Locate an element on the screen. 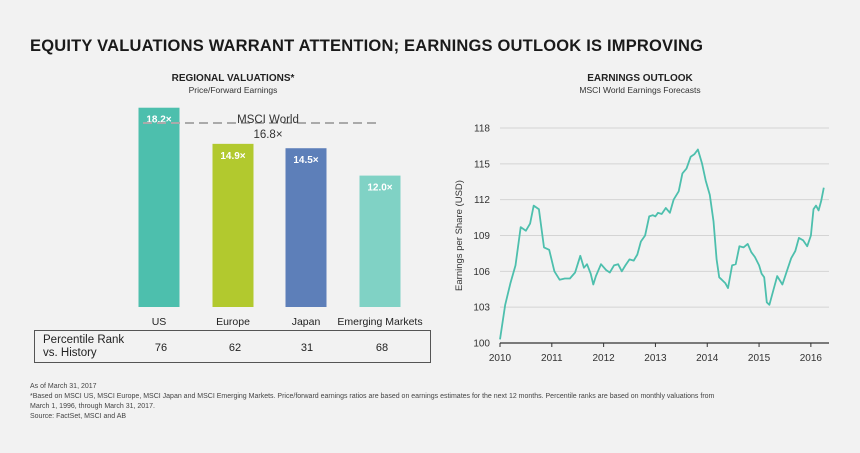 The width and height of the screenshot is (860, 453). percentile-rank-table: Percentile Rank vs. History 76 62 31 68 is located at coordinates (232, 346).